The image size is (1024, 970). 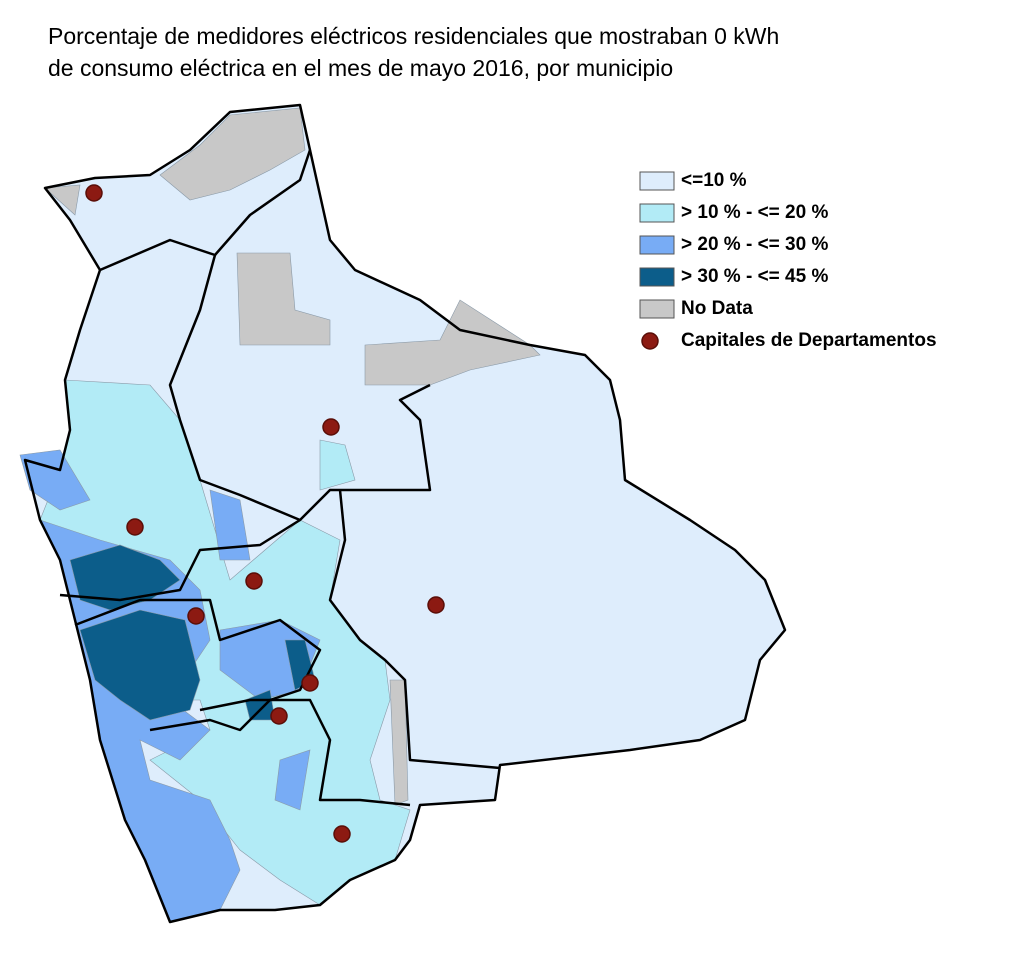 I want to click on legend-label: <=10 %, so click(x=714, y=180).